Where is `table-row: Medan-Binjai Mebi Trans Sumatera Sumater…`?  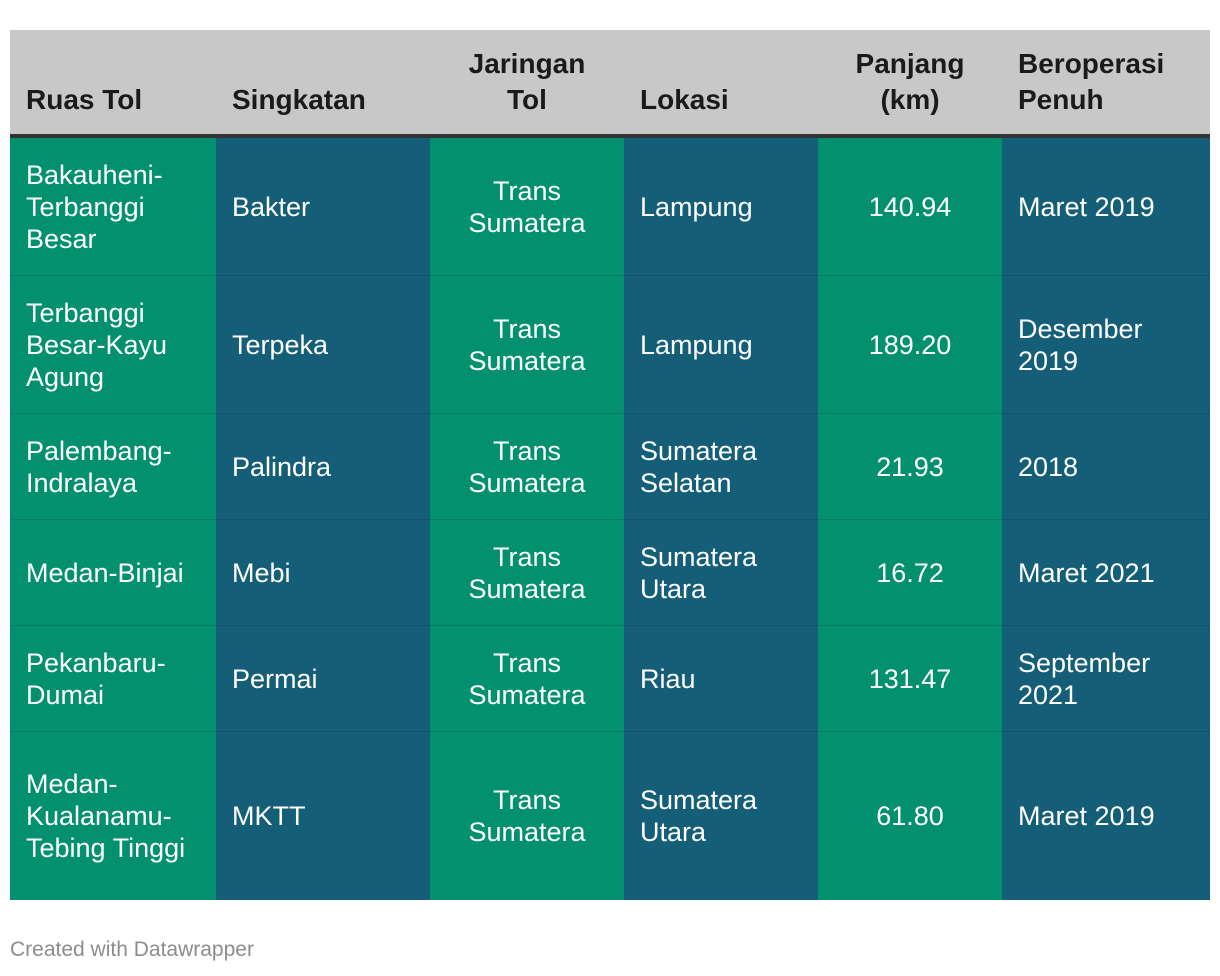 table-row: Medan-Binjai Mebi Trans Sumatera Sumater… is located at coordinates (610, 572).